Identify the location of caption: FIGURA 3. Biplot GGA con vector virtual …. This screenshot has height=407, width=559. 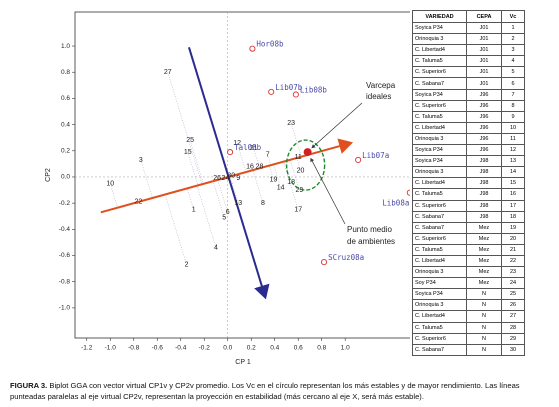
(280, 391).